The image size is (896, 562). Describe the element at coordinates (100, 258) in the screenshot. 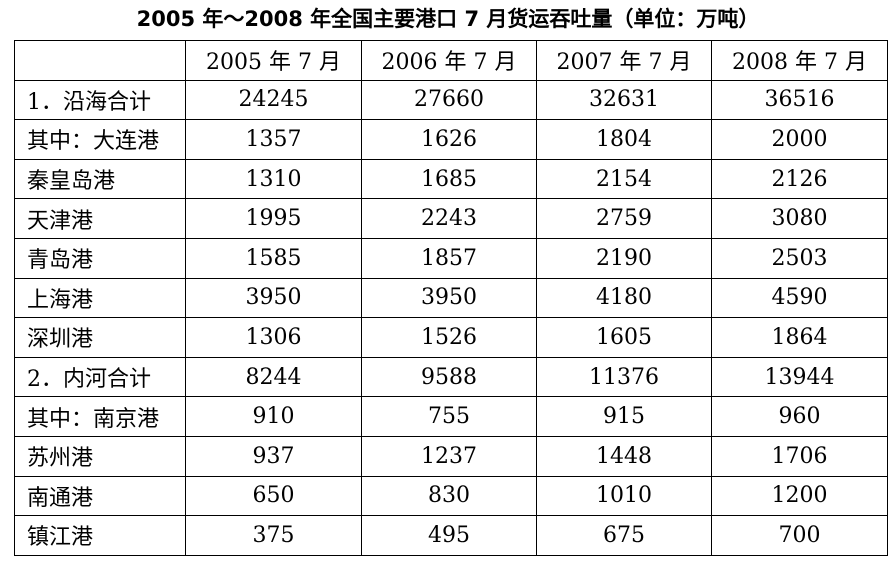

I see `row-label: 青岛港` at that location.